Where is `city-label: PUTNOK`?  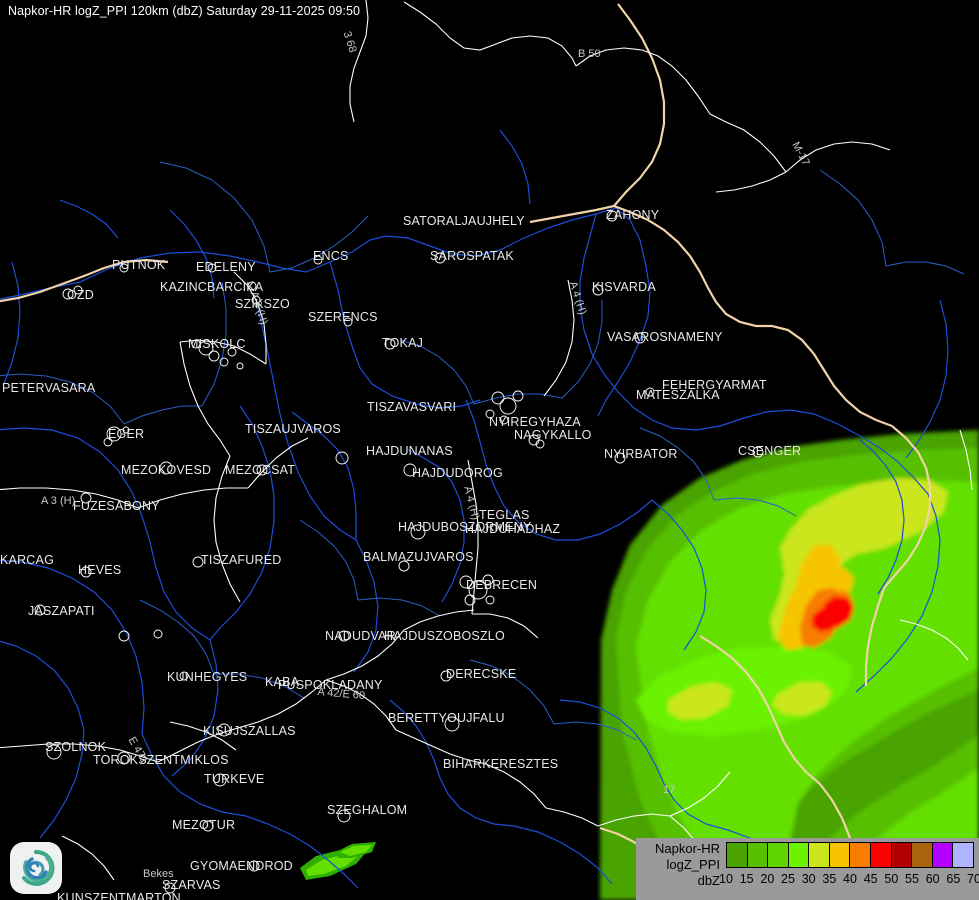
city-label: PUTNOK is located at coordinates (139, 265).